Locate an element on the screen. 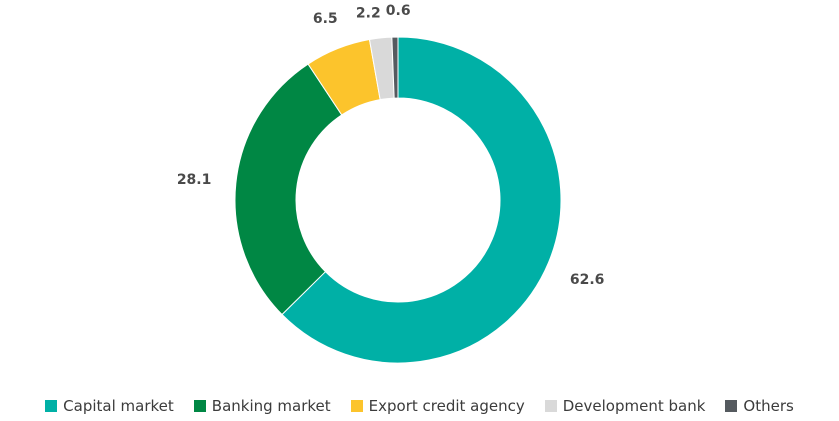  legend-item-development-bank: Development bank is located at coordinates (625, 406).